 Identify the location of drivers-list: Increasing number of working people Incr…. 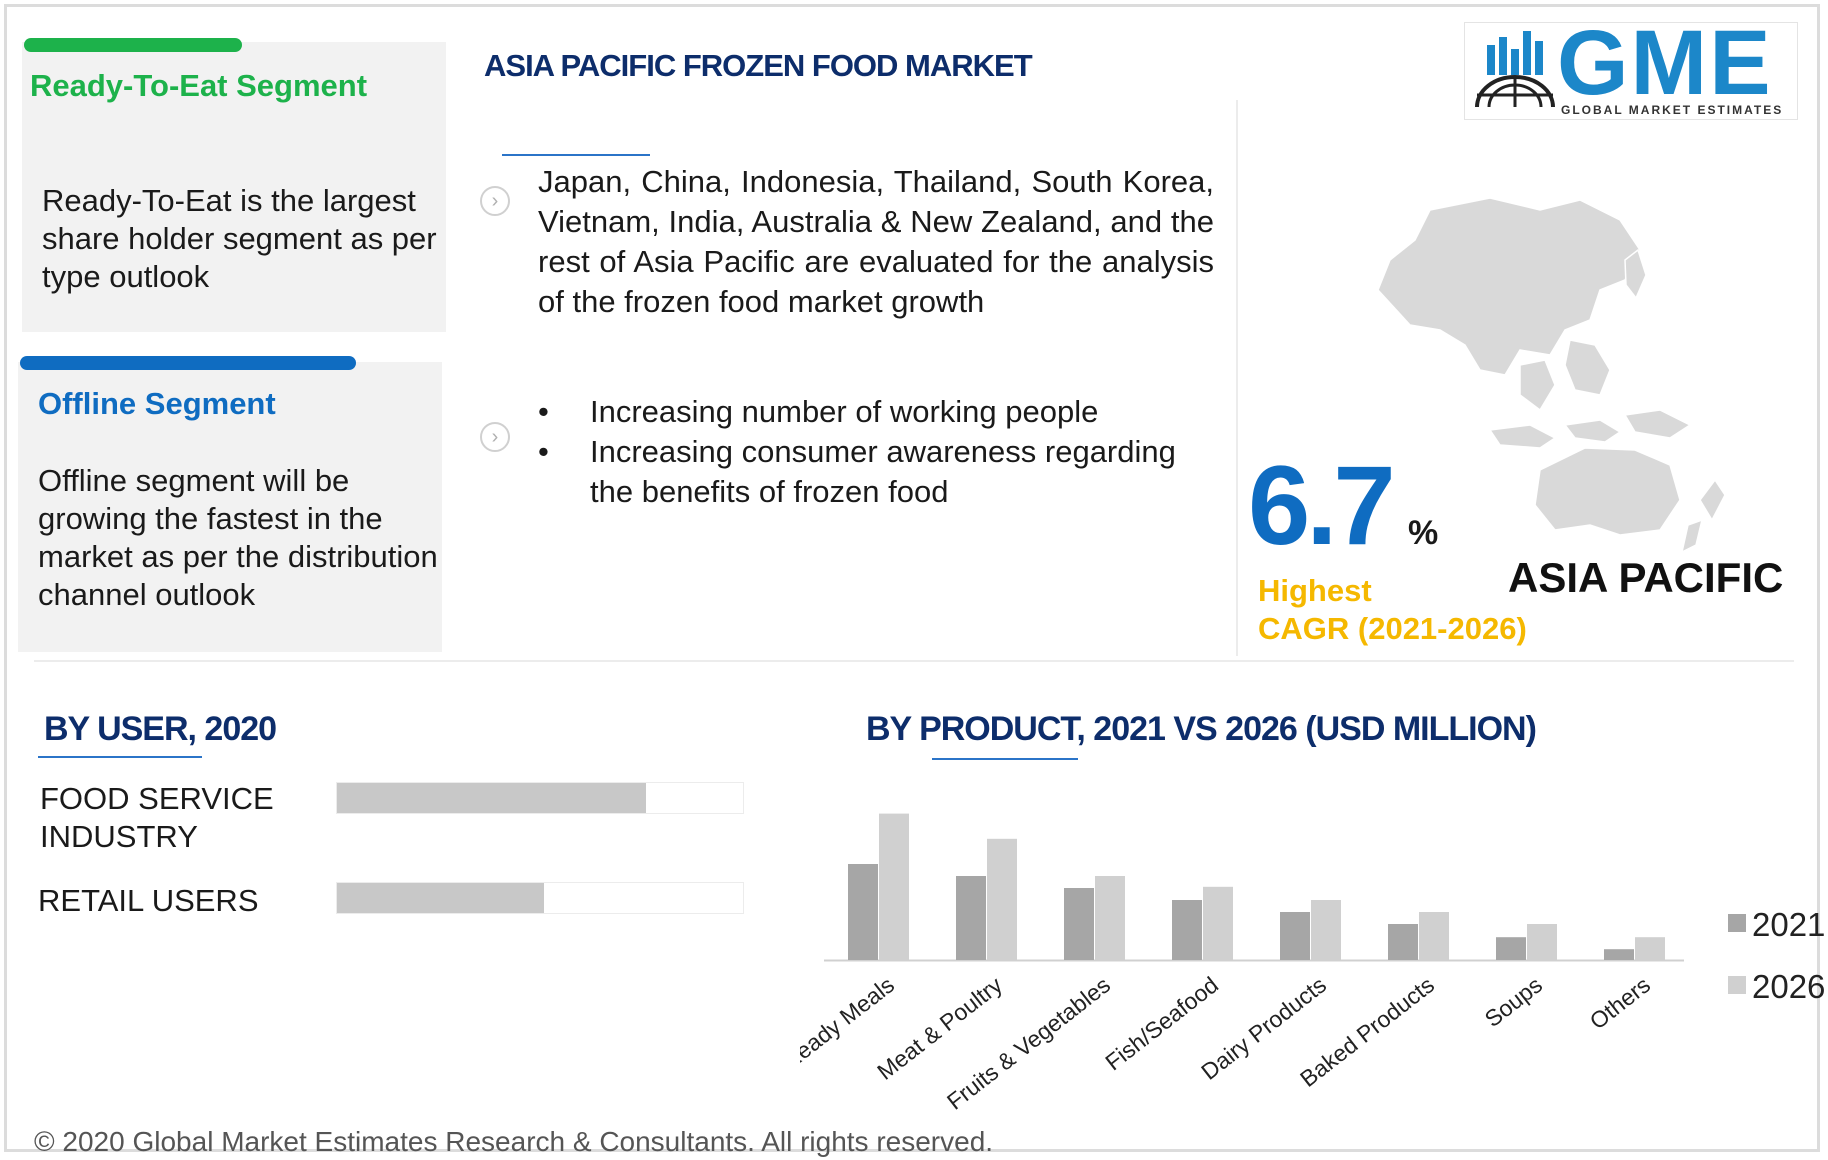
(868, 452).